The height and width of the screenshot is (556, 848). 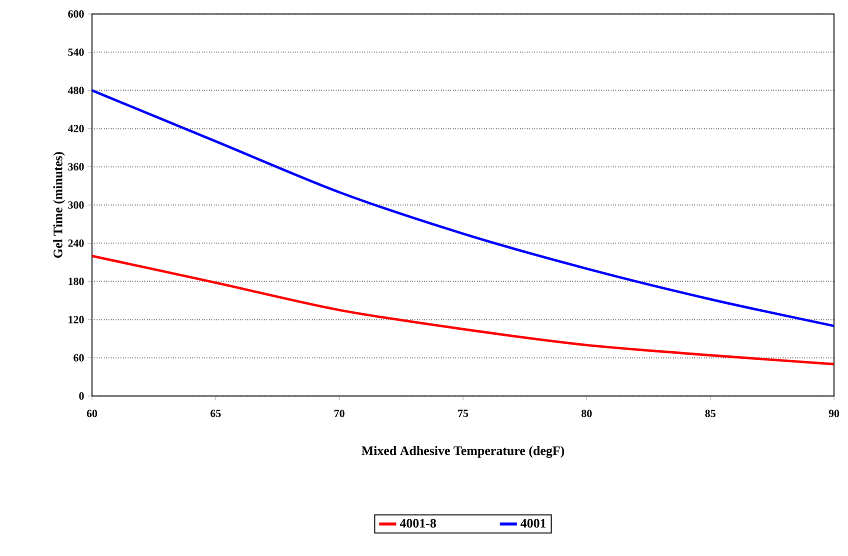 What do you see at coordinates (76, 128) in the screenshot?
I see `y-tick-label: 420` at bounding box center [76, 128].